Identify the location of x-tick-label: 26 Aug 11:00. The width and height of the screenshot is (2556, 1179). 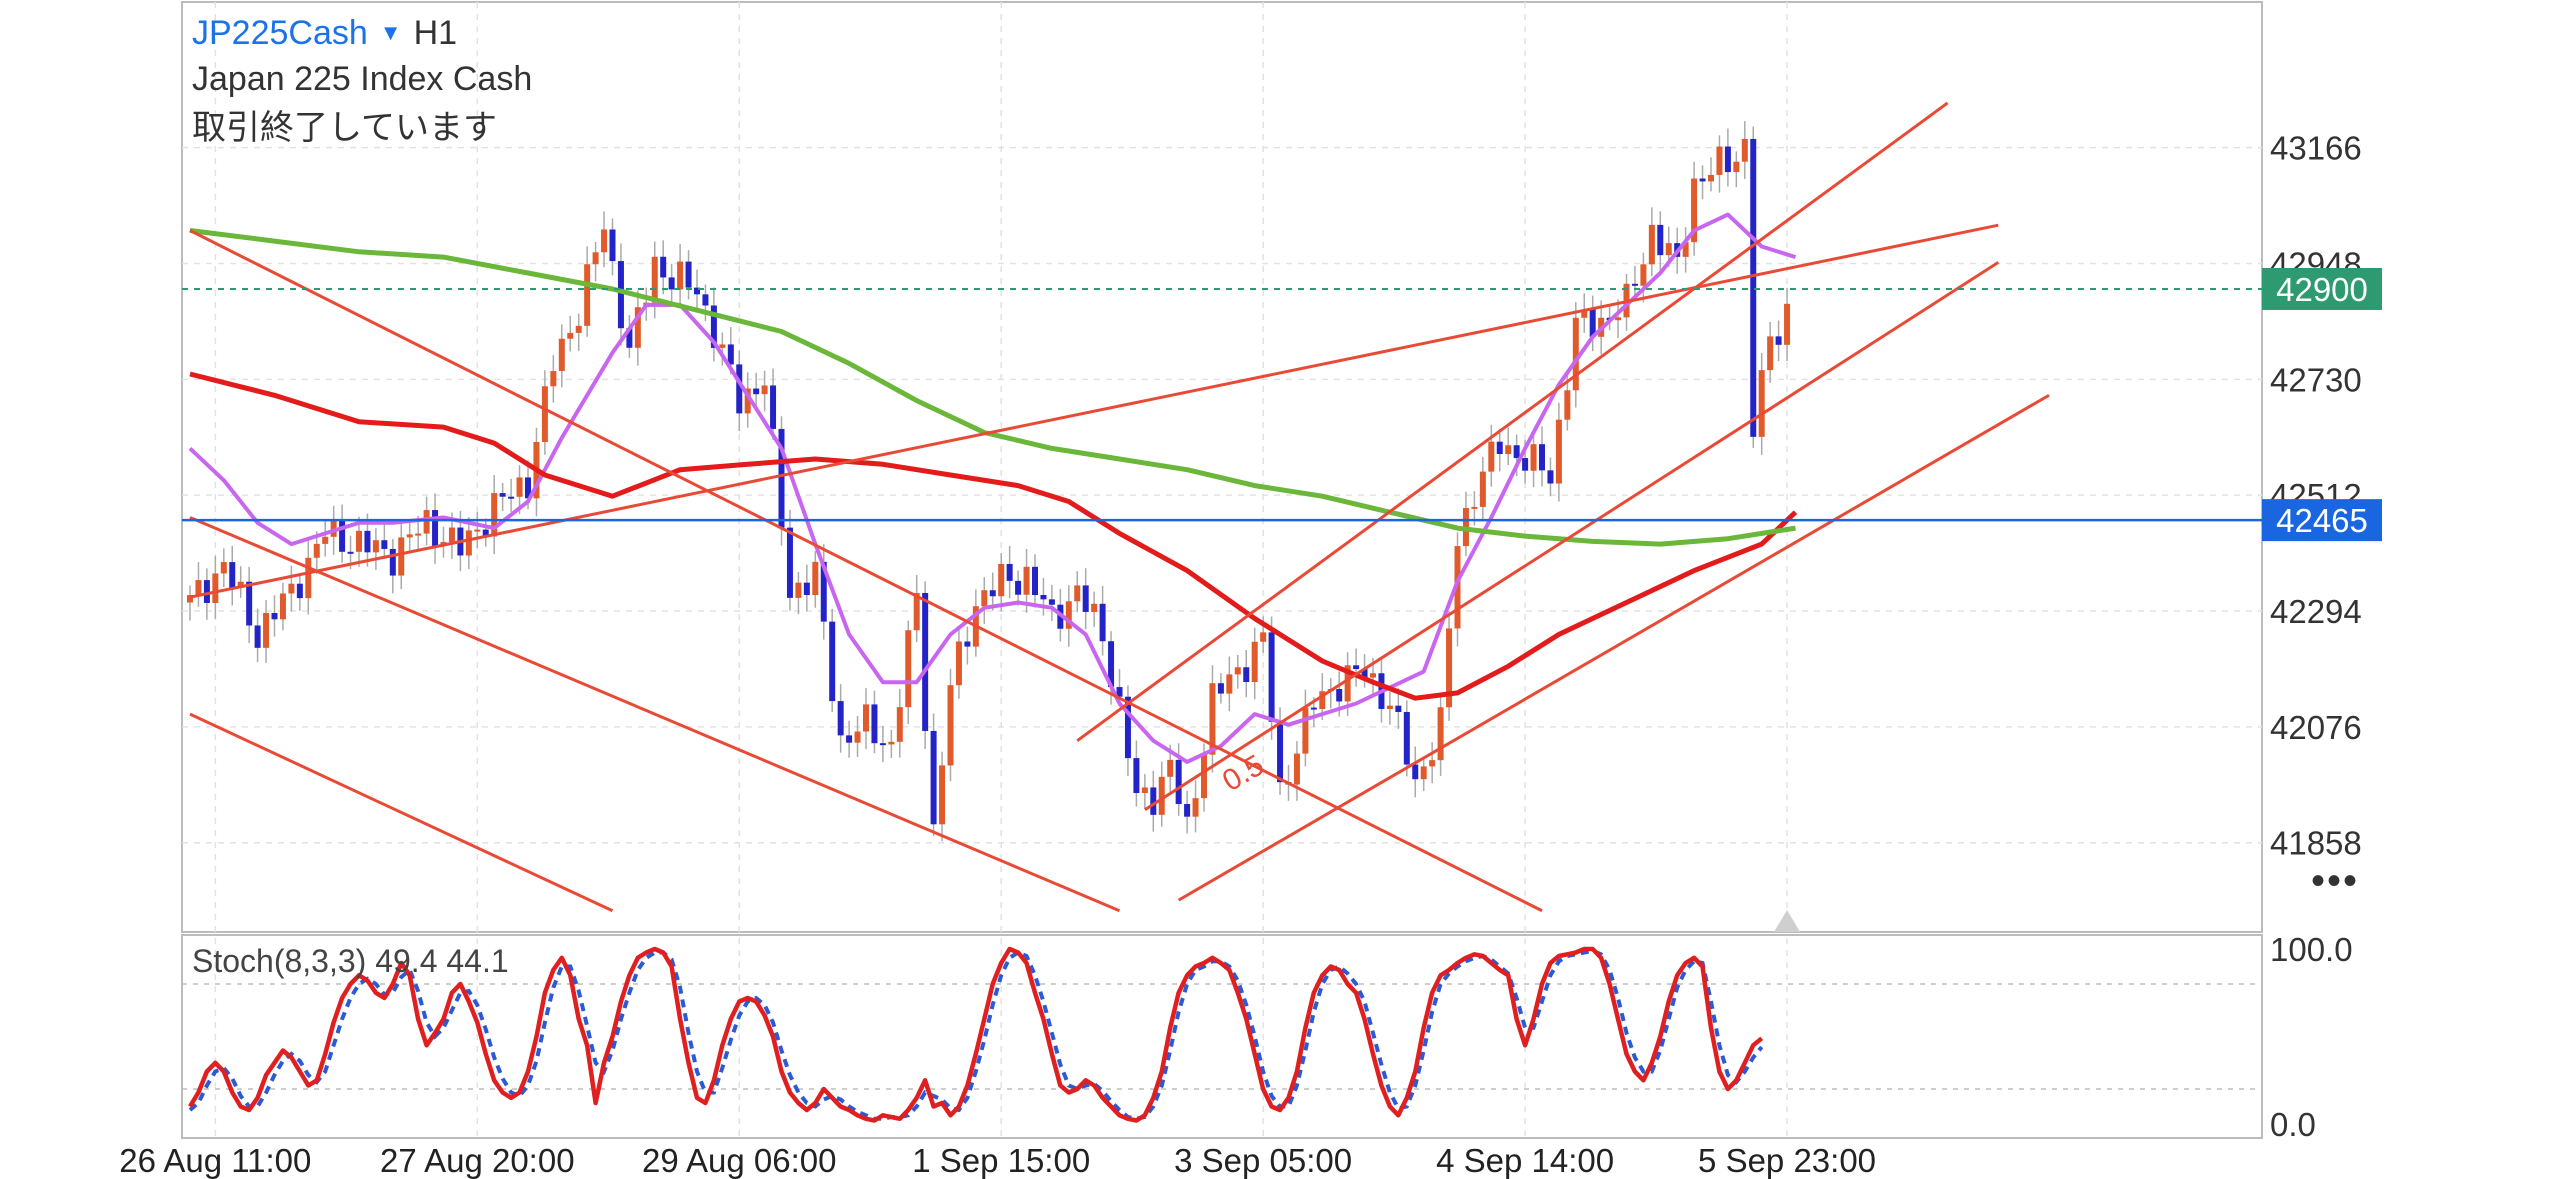
(215, 1160).